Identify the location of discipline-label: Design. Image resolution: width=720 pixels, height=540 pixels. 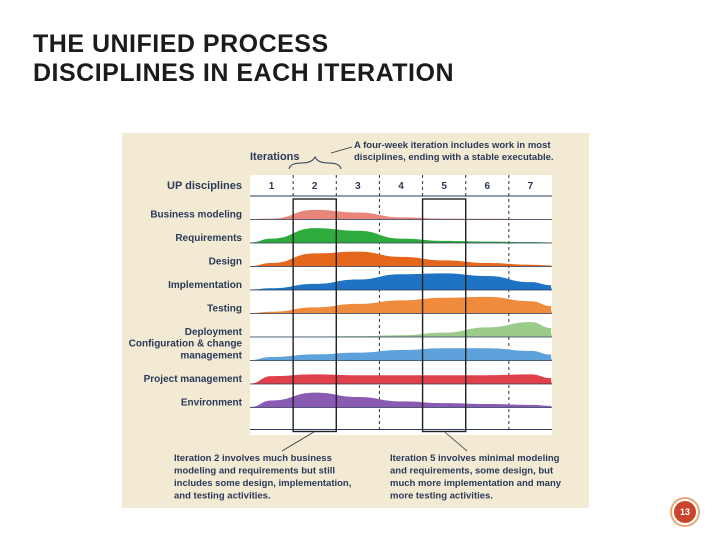
(225, 262).